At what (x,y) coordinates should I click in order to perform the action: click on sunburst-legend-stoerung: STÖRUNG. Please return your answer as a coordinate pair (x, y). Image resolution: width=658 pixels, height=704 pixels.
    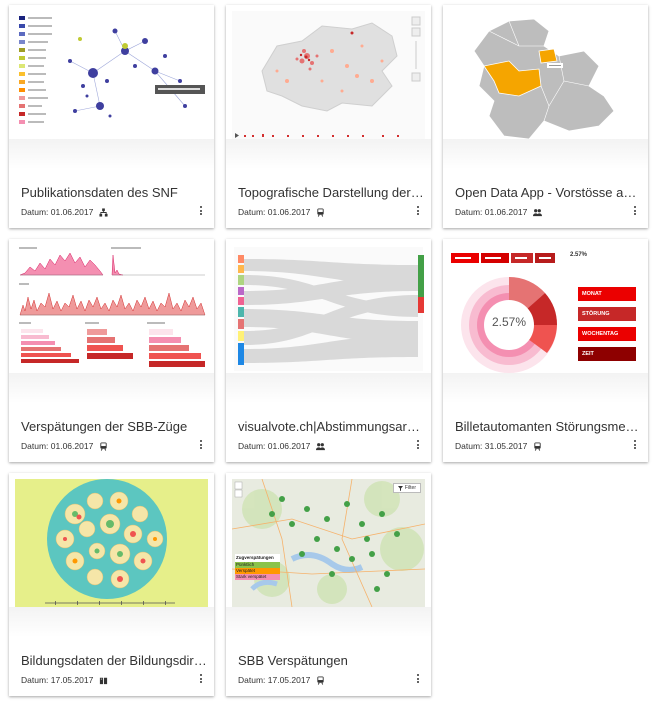
    Looking at the image, I should click on (607, 314).